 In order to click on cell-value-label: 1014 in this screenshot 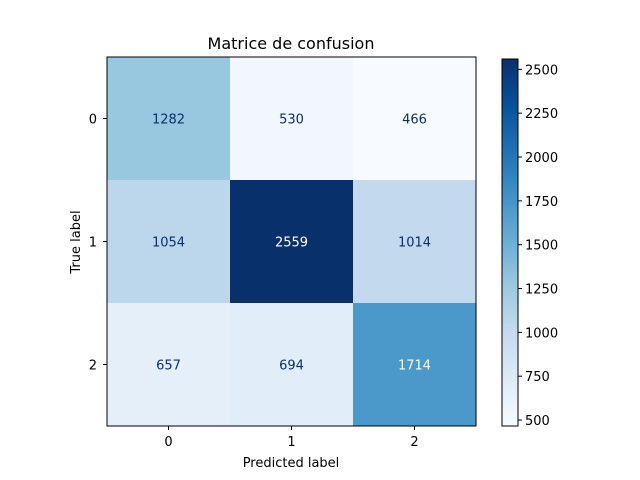, I will do `click(414, 243)`.